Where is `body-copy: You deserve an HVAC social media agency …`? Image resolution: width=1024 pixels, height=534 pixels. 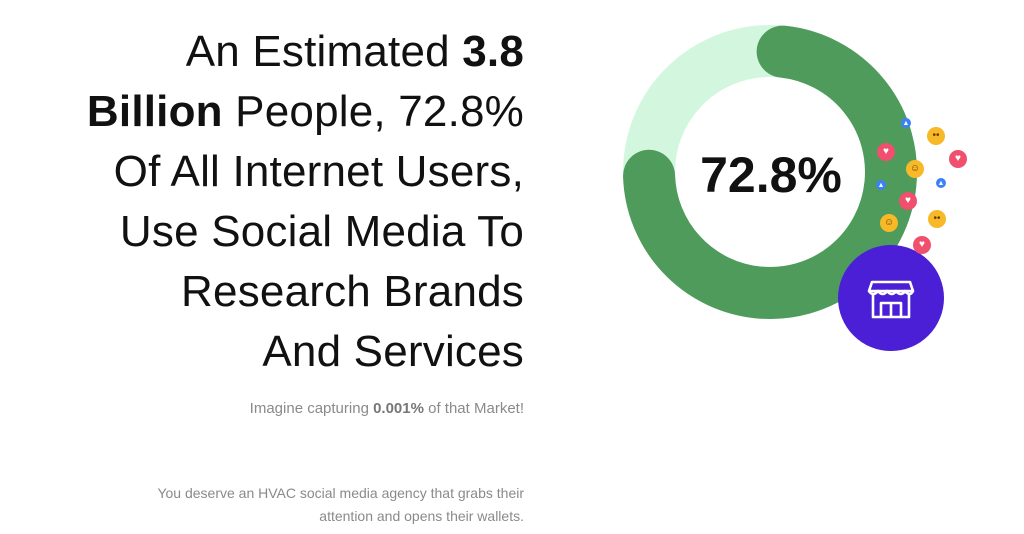 body-copy: You deserve an HVAC social media agency … is located at coordinates (274, 505).